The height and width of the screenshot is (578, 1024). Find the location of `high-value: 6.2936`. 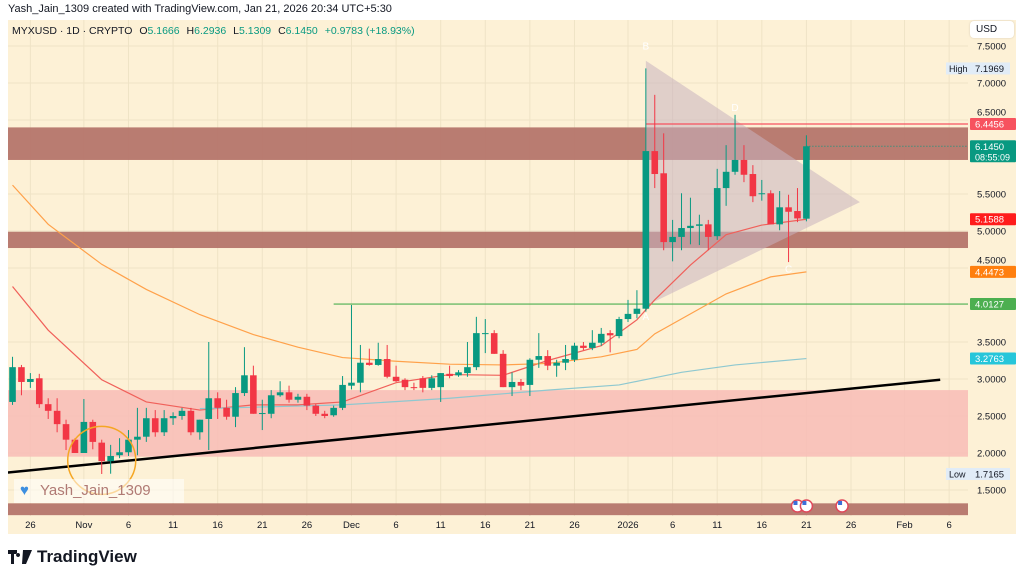

high-value: 6.2936 is located at coordinates (210, 31).